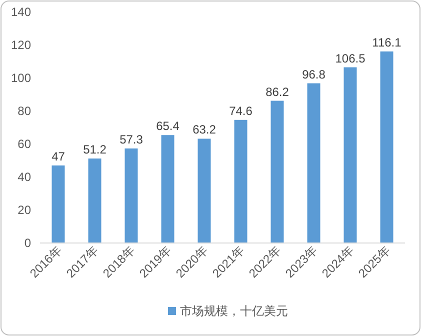  Describe the element at coordinates (168, 126) in the screenshot. I see `data-label: 65.4` at that location.